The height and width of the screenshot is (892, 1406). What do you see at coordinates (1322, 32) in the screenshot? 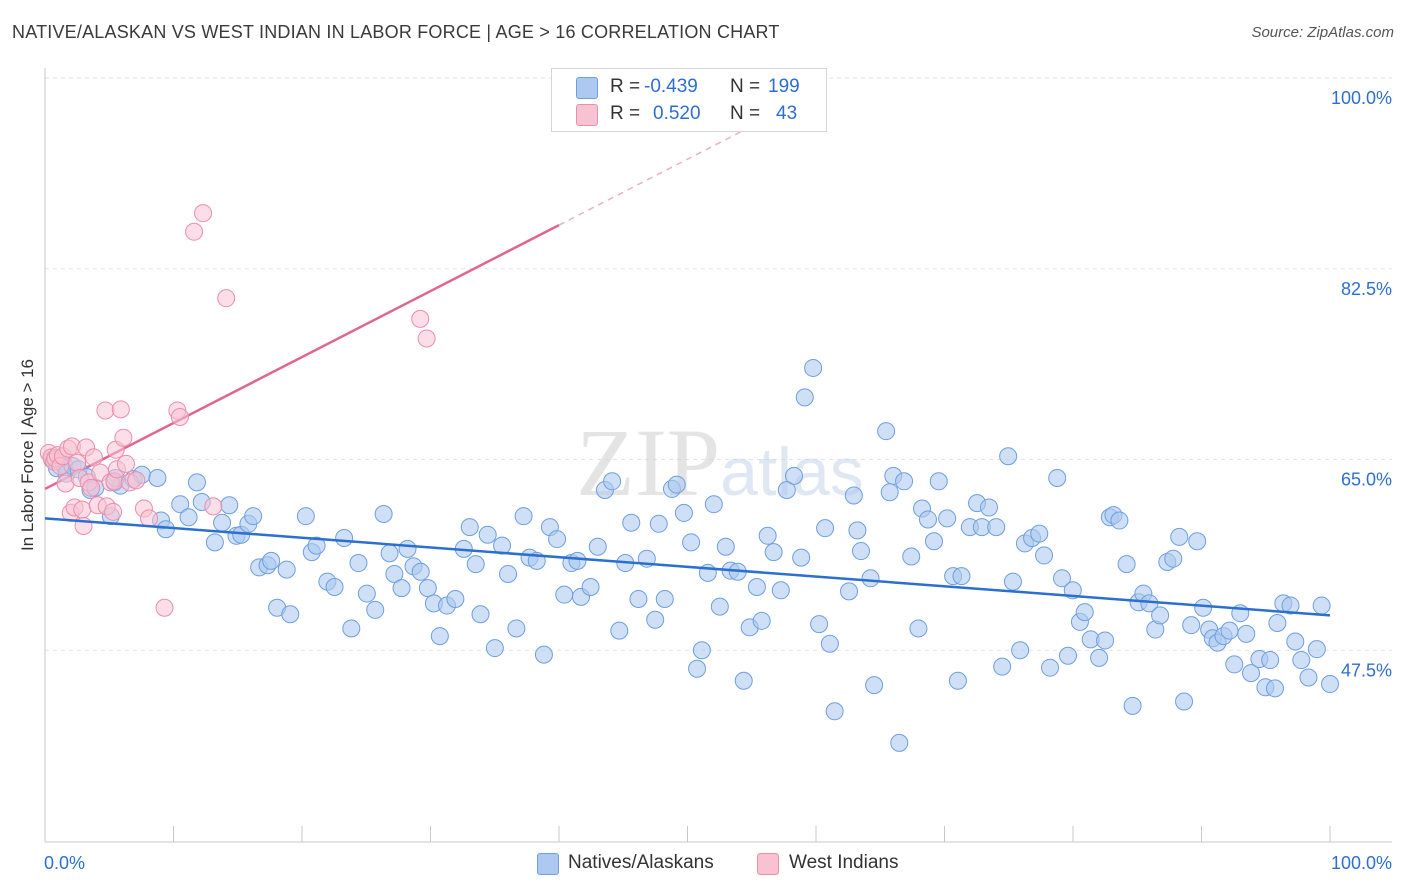
I see `source-label: Source: ZipAtlas.com` at bounding box center [1322, 32].